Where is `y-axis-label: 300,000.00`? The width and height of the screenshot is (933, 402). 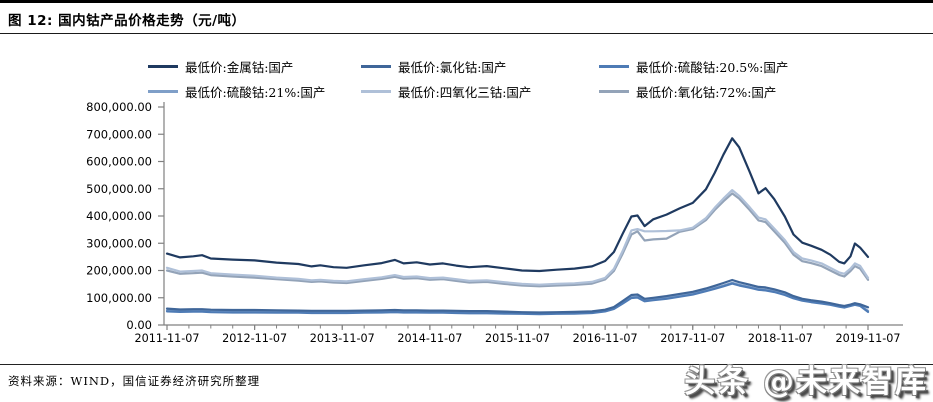
y-axis-label: 300,000.00 is located at coordinates (119, 243).